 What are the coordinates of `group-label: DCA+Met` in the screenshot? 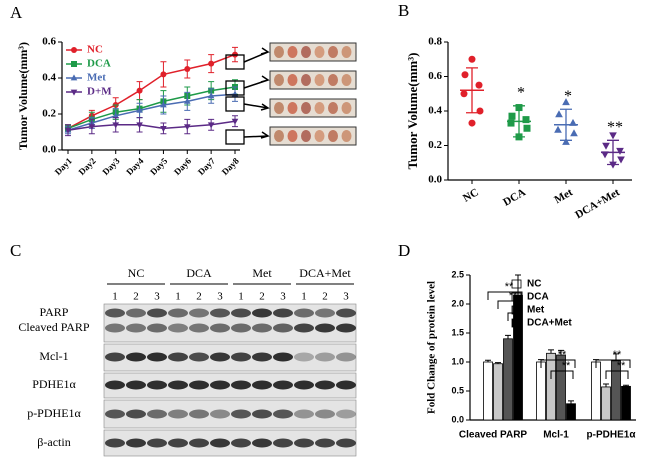 It's located at (325, 273).